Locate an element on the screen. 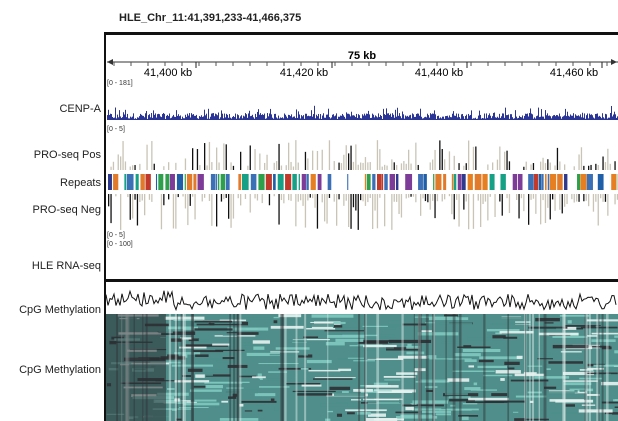  track-label-cpg-heat: CpG Methylation is located at coordinates (60, 370).